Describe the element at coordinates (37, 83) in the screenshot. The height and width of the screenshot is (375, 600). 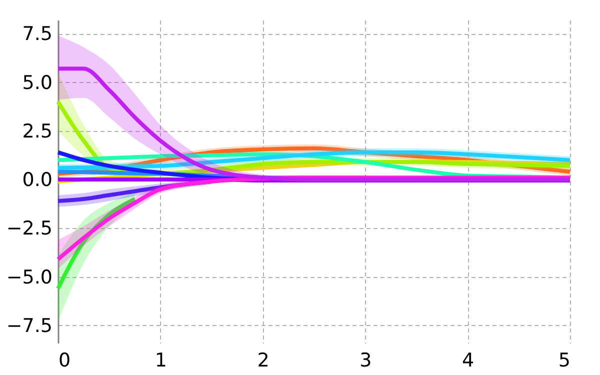
I see `y-tick-label: 5.0` at that location.